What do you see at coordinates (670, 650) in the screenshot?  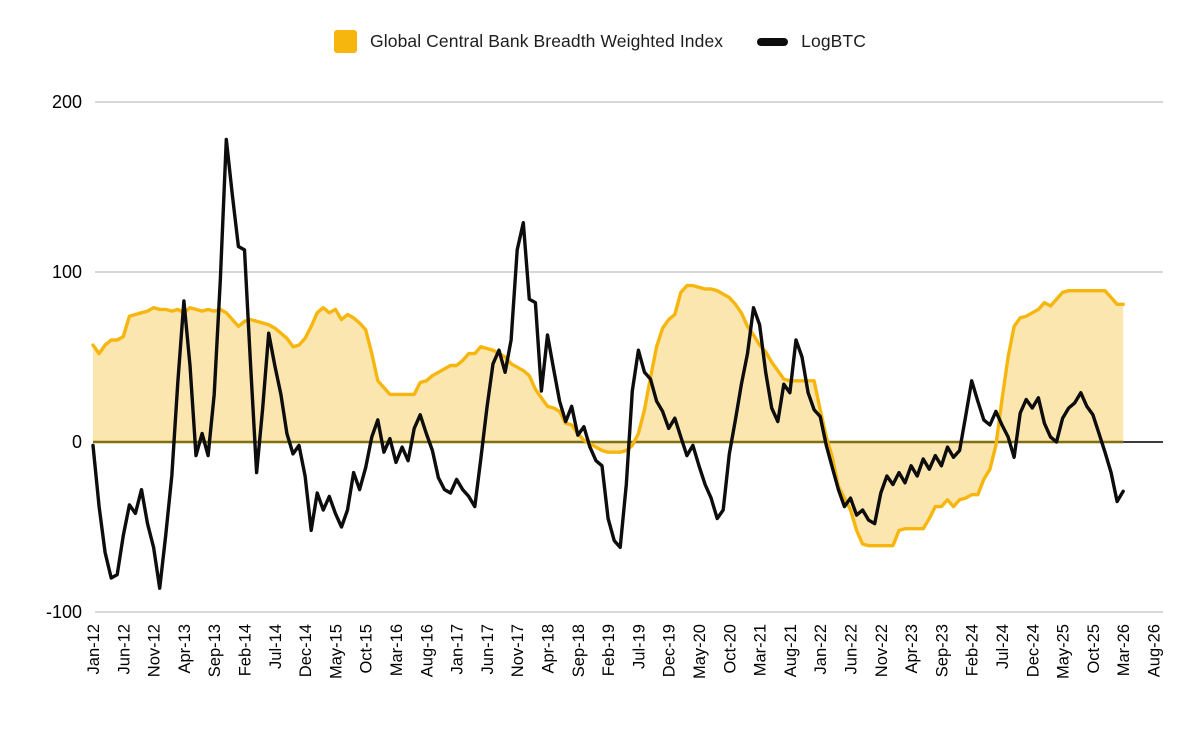 I see `x-tick-label: Dec-19` at bounding box center [670, 650].